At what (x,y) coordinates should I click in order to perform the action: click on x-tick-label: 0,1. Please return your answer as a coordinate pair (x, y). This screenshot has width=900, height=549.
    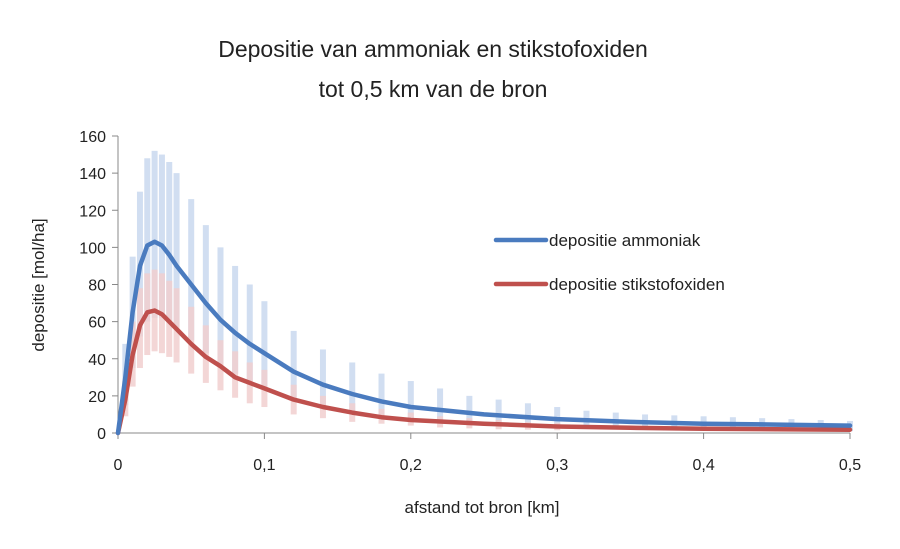
    Looking at the image, I should click on (264, 465).